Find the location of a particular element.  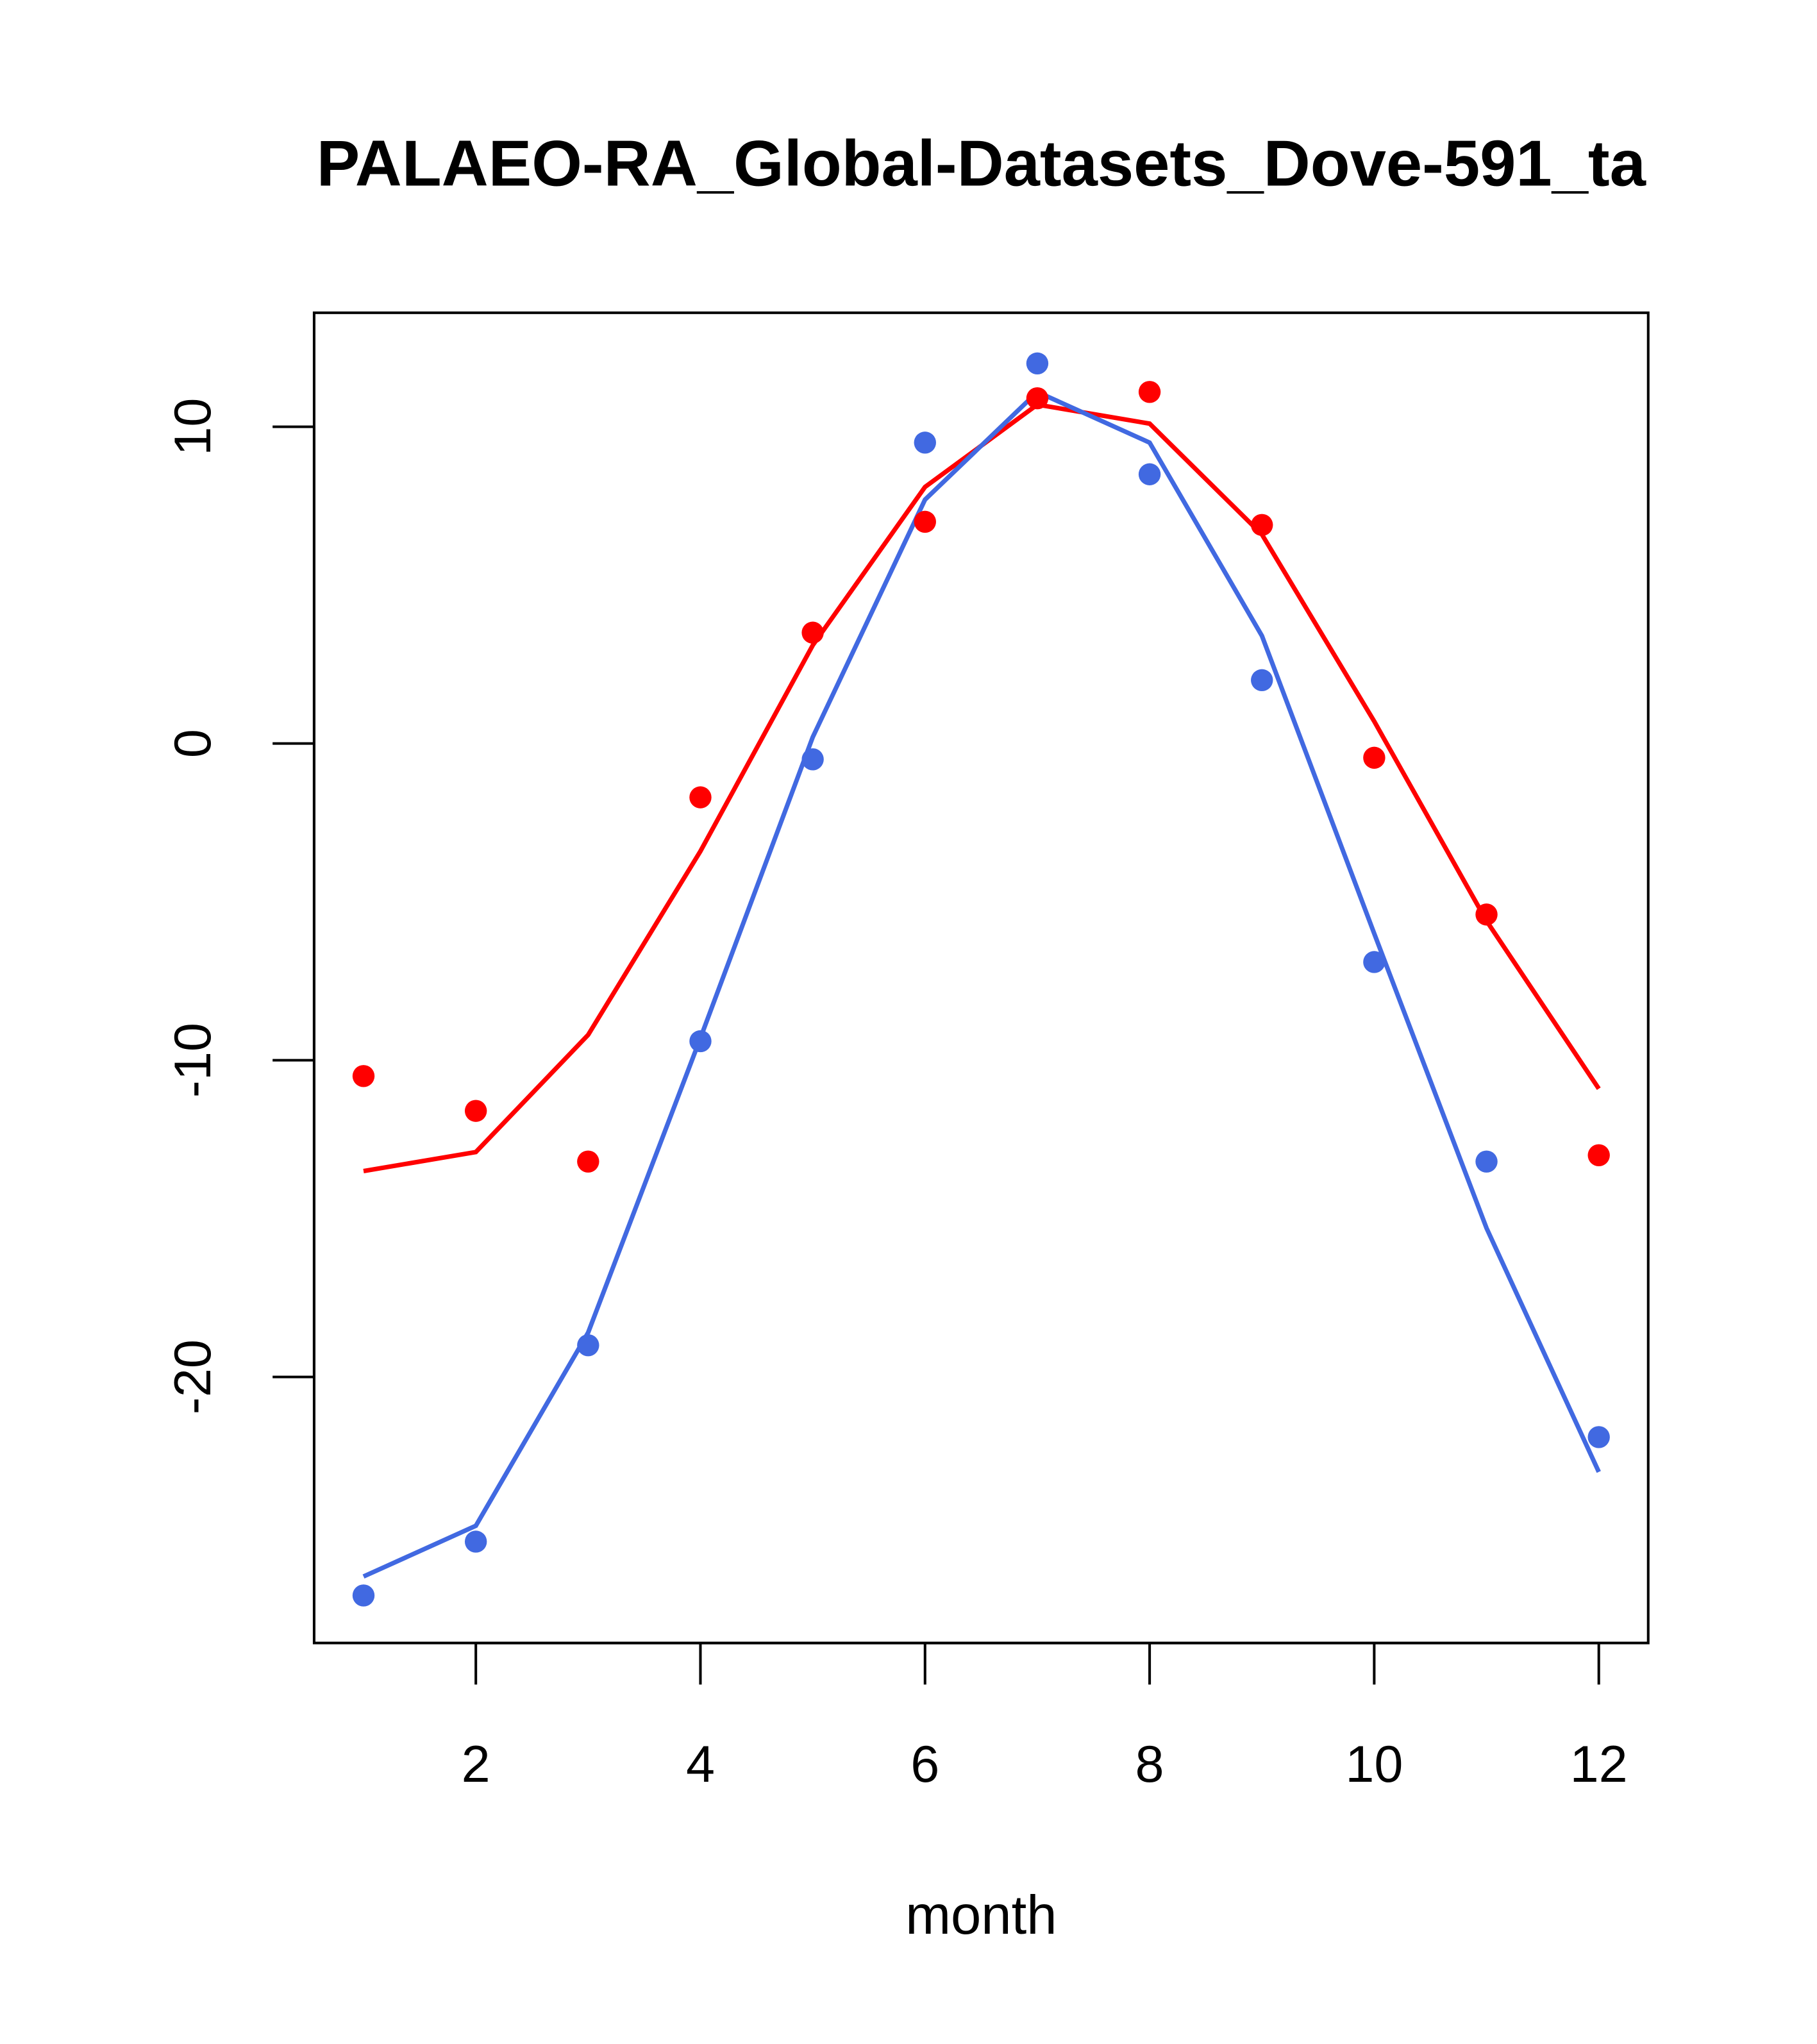

y-tick-label: 0 is located at coordinates (193, 743).